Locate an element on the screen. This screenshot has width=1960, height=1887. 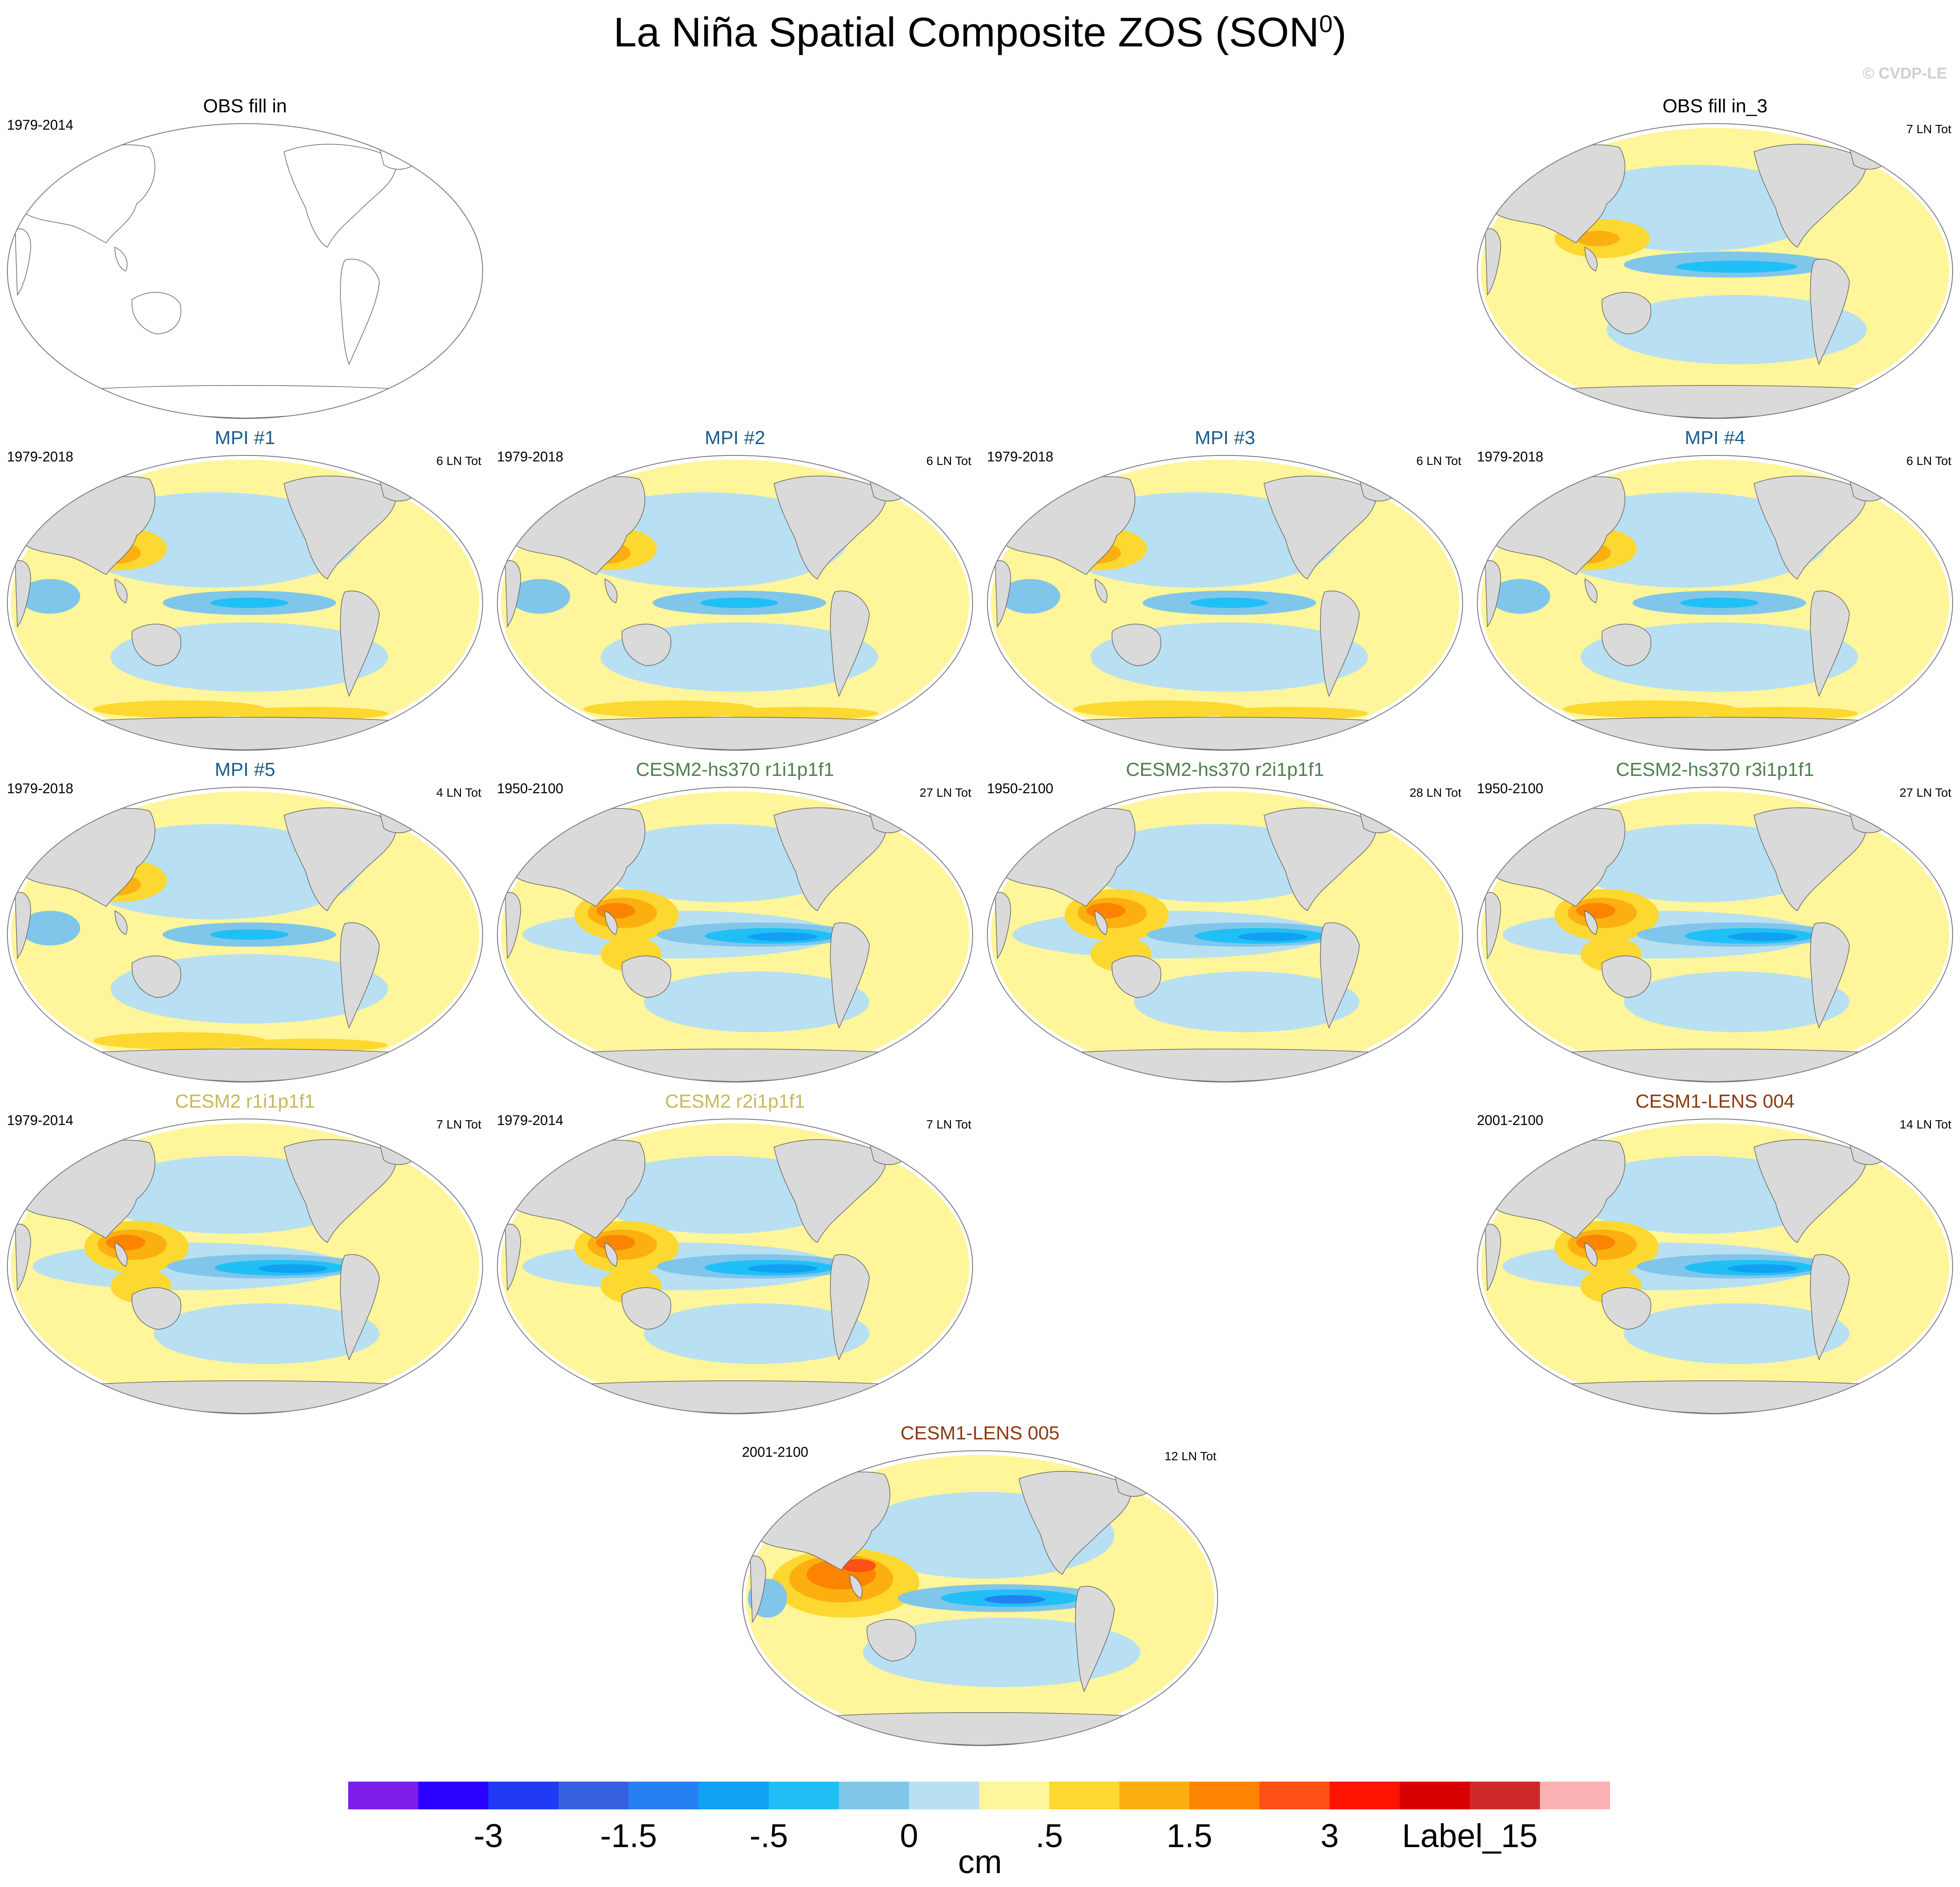
map-panel-c2r2: CESM2 r2i1p1f1 1979-2014 7 LN Tot is located at coordinates (735, 1258).